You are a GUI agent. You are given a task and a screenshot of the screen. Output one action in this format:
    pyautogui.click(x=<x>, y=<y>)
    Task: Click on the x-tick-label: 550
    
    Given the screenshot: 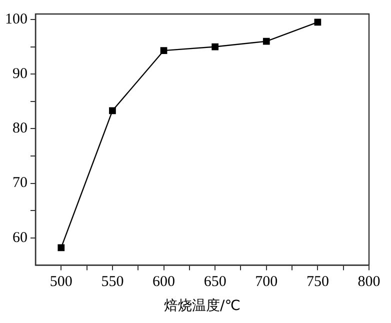 What is the action you would take?
    pyautogui.click(x=112, y=282)
    